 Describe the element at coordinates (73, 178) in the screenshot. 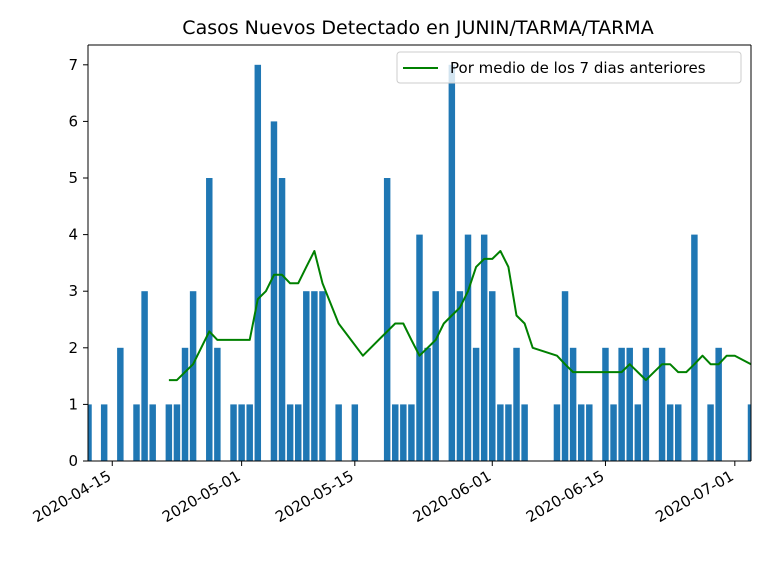

I see `y-tick-label: 5` at that location.